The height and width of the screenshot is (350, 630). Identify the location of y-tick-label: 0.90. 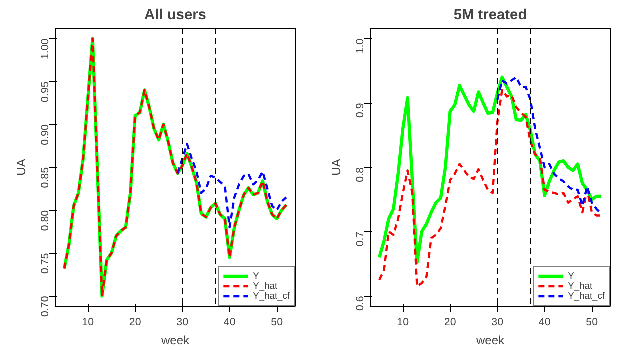
(46, 135).